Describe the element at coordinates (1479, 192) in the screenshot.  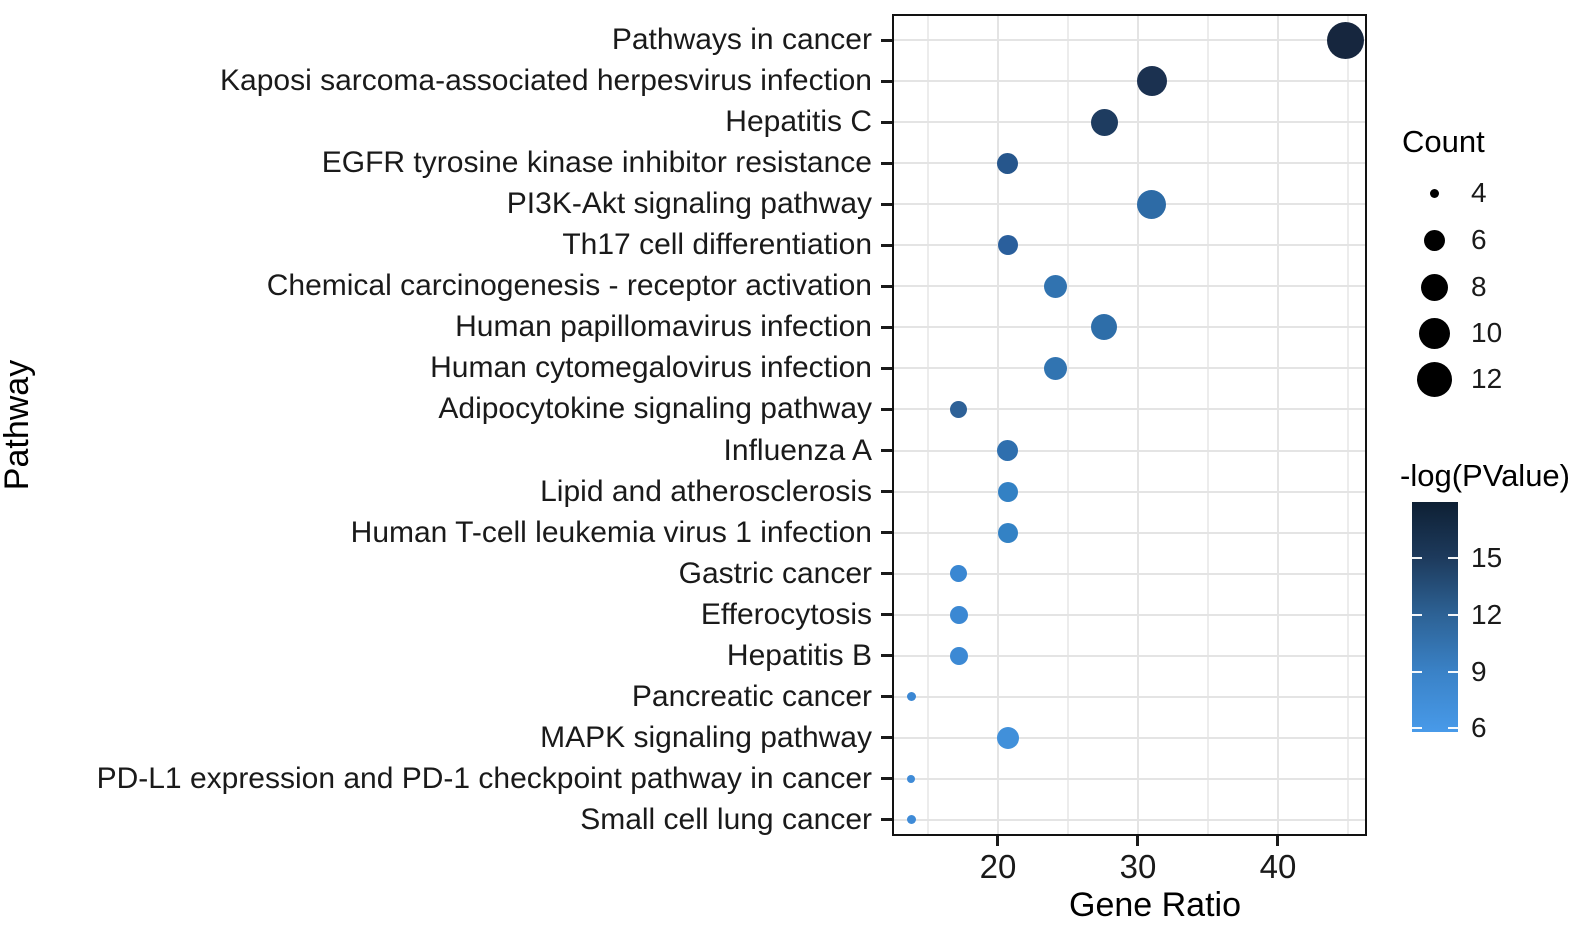
I see `count-legend-label: 4` at that location.